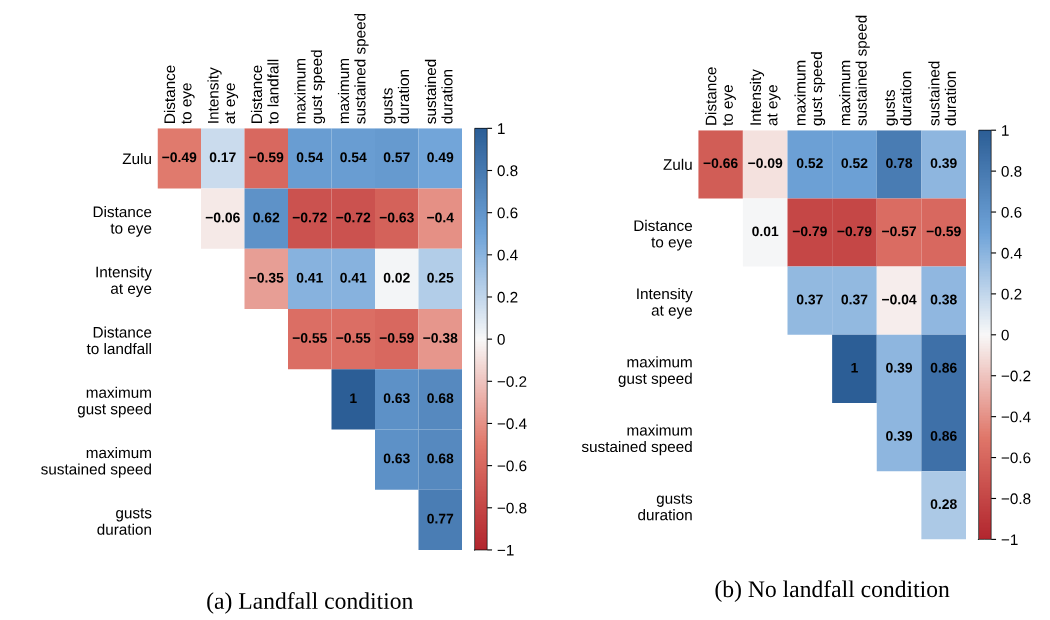  What do you see at coordinates (899, 231) in the screenshot?
I see `data-label: −0.57` at bounding box center [899, 231].